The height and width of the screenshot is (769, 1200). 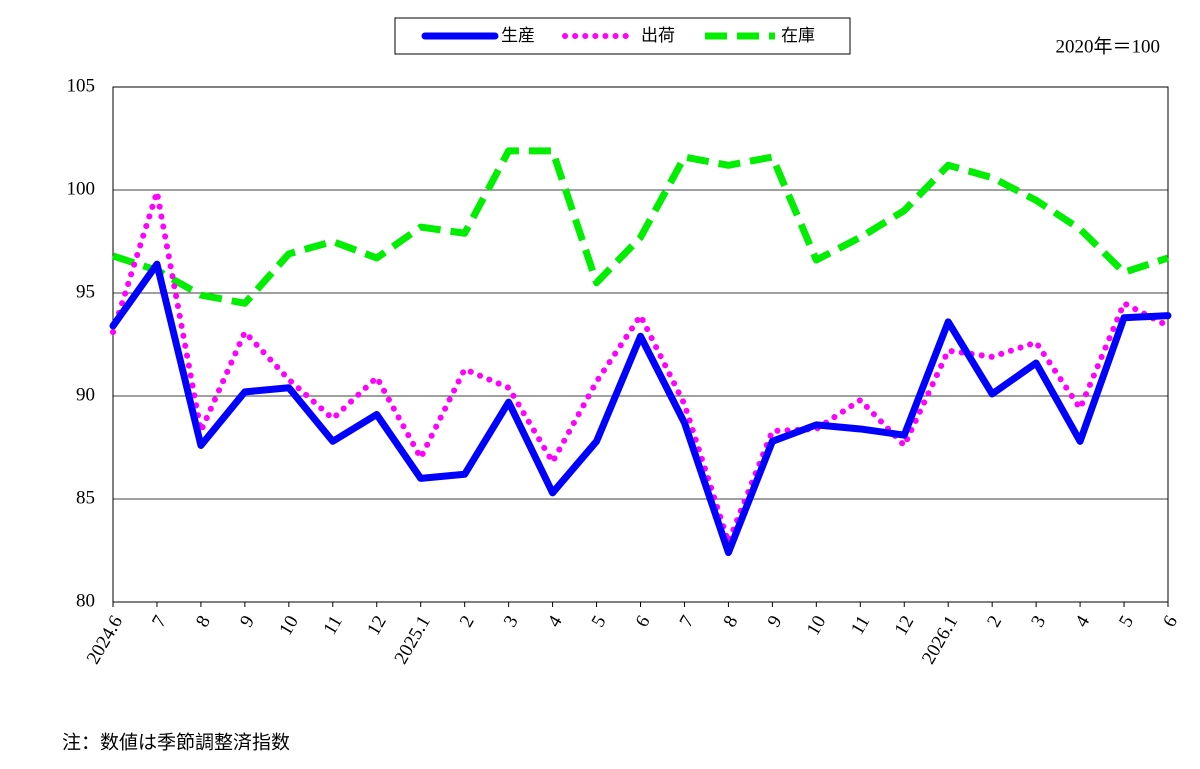 What do you see at coordinates (798, 36) in the screenshot?
I see `legend-label: 在庫` at bounding box center [798, 36].